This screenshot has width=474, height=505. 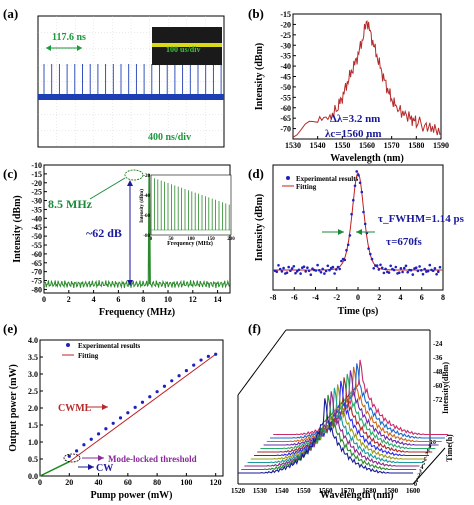 I want to click on c-ytick-label: -30, so click(x=36, y=201).